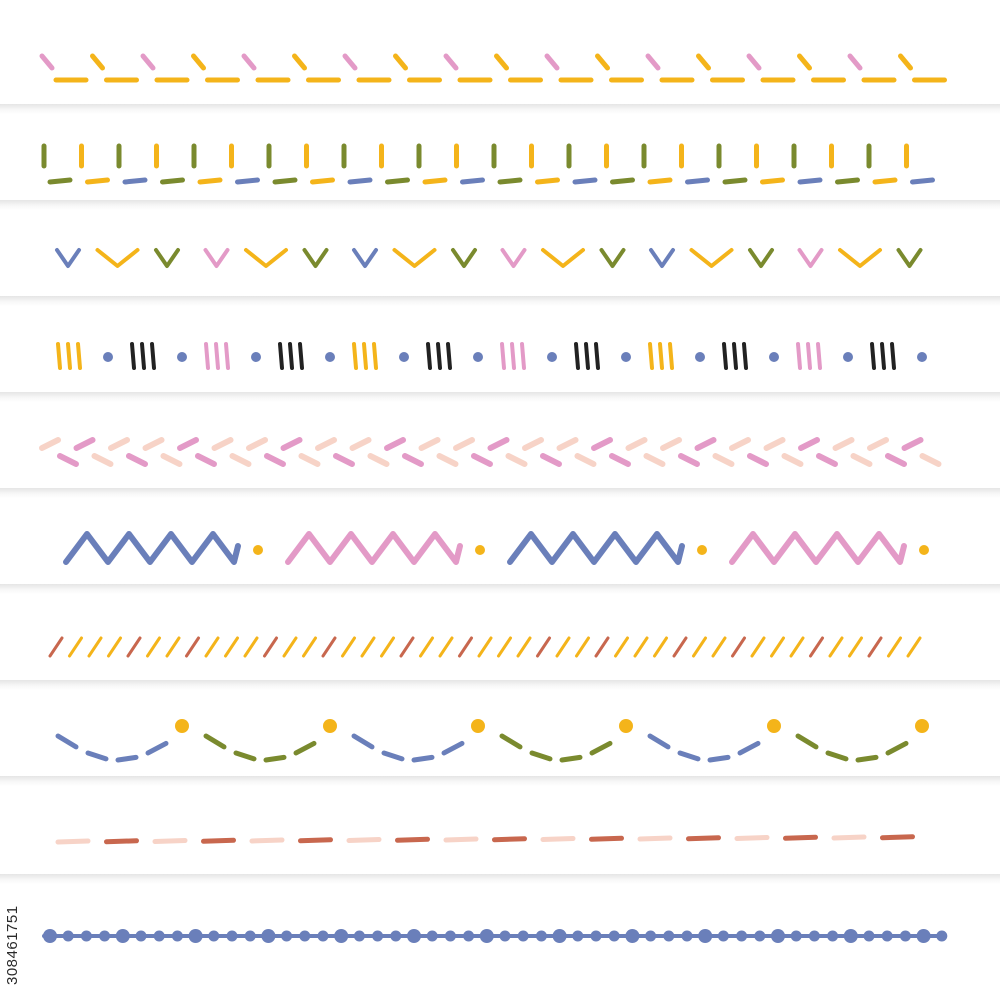 Image resolution: width=1000 pixels, height=1000 pixels. Describe the element at coordinates (485, 647) in the screenshot. I see `diagonal-hatch-svg` at that location.